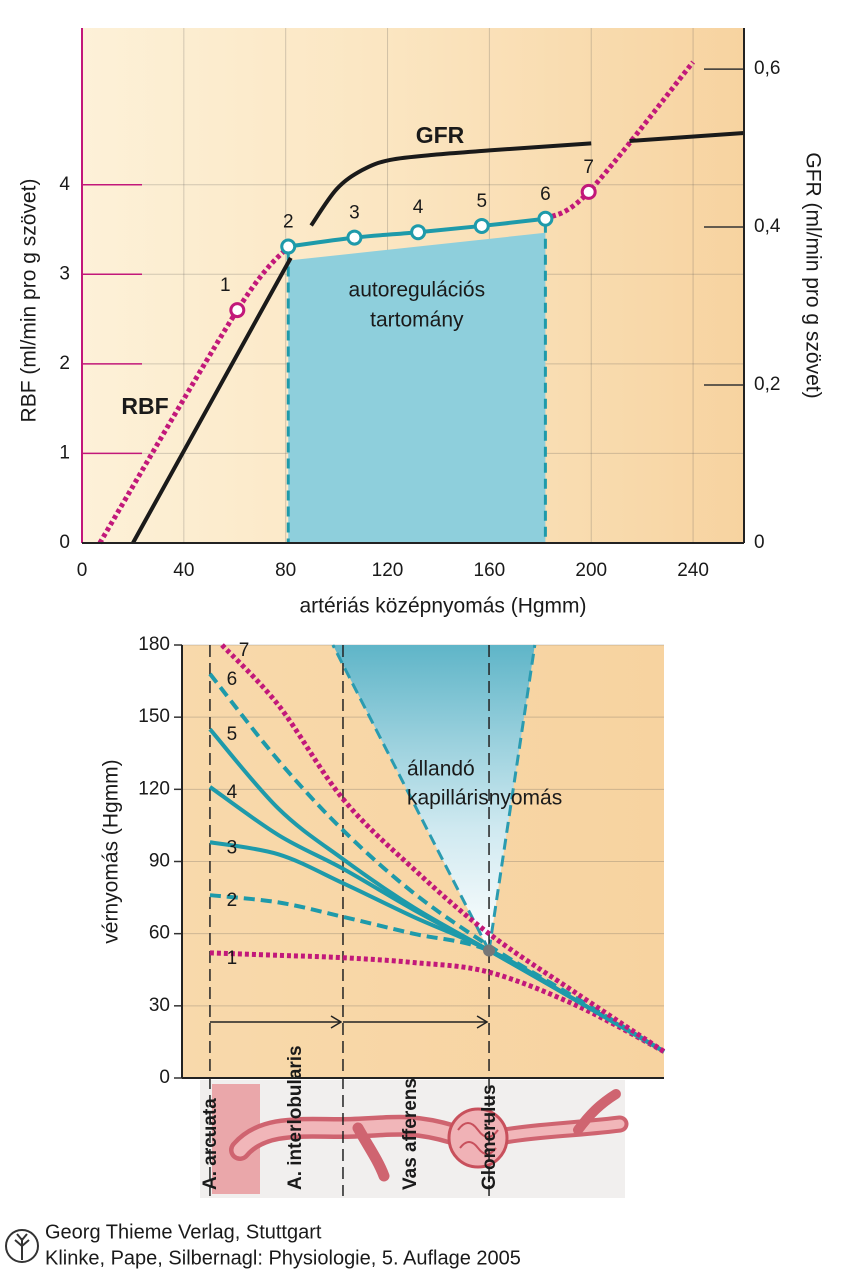  What do you see at coordinates (22, 1246) in the screenshot?
I see `publisher-logo` at bounding box center [22, 1246].